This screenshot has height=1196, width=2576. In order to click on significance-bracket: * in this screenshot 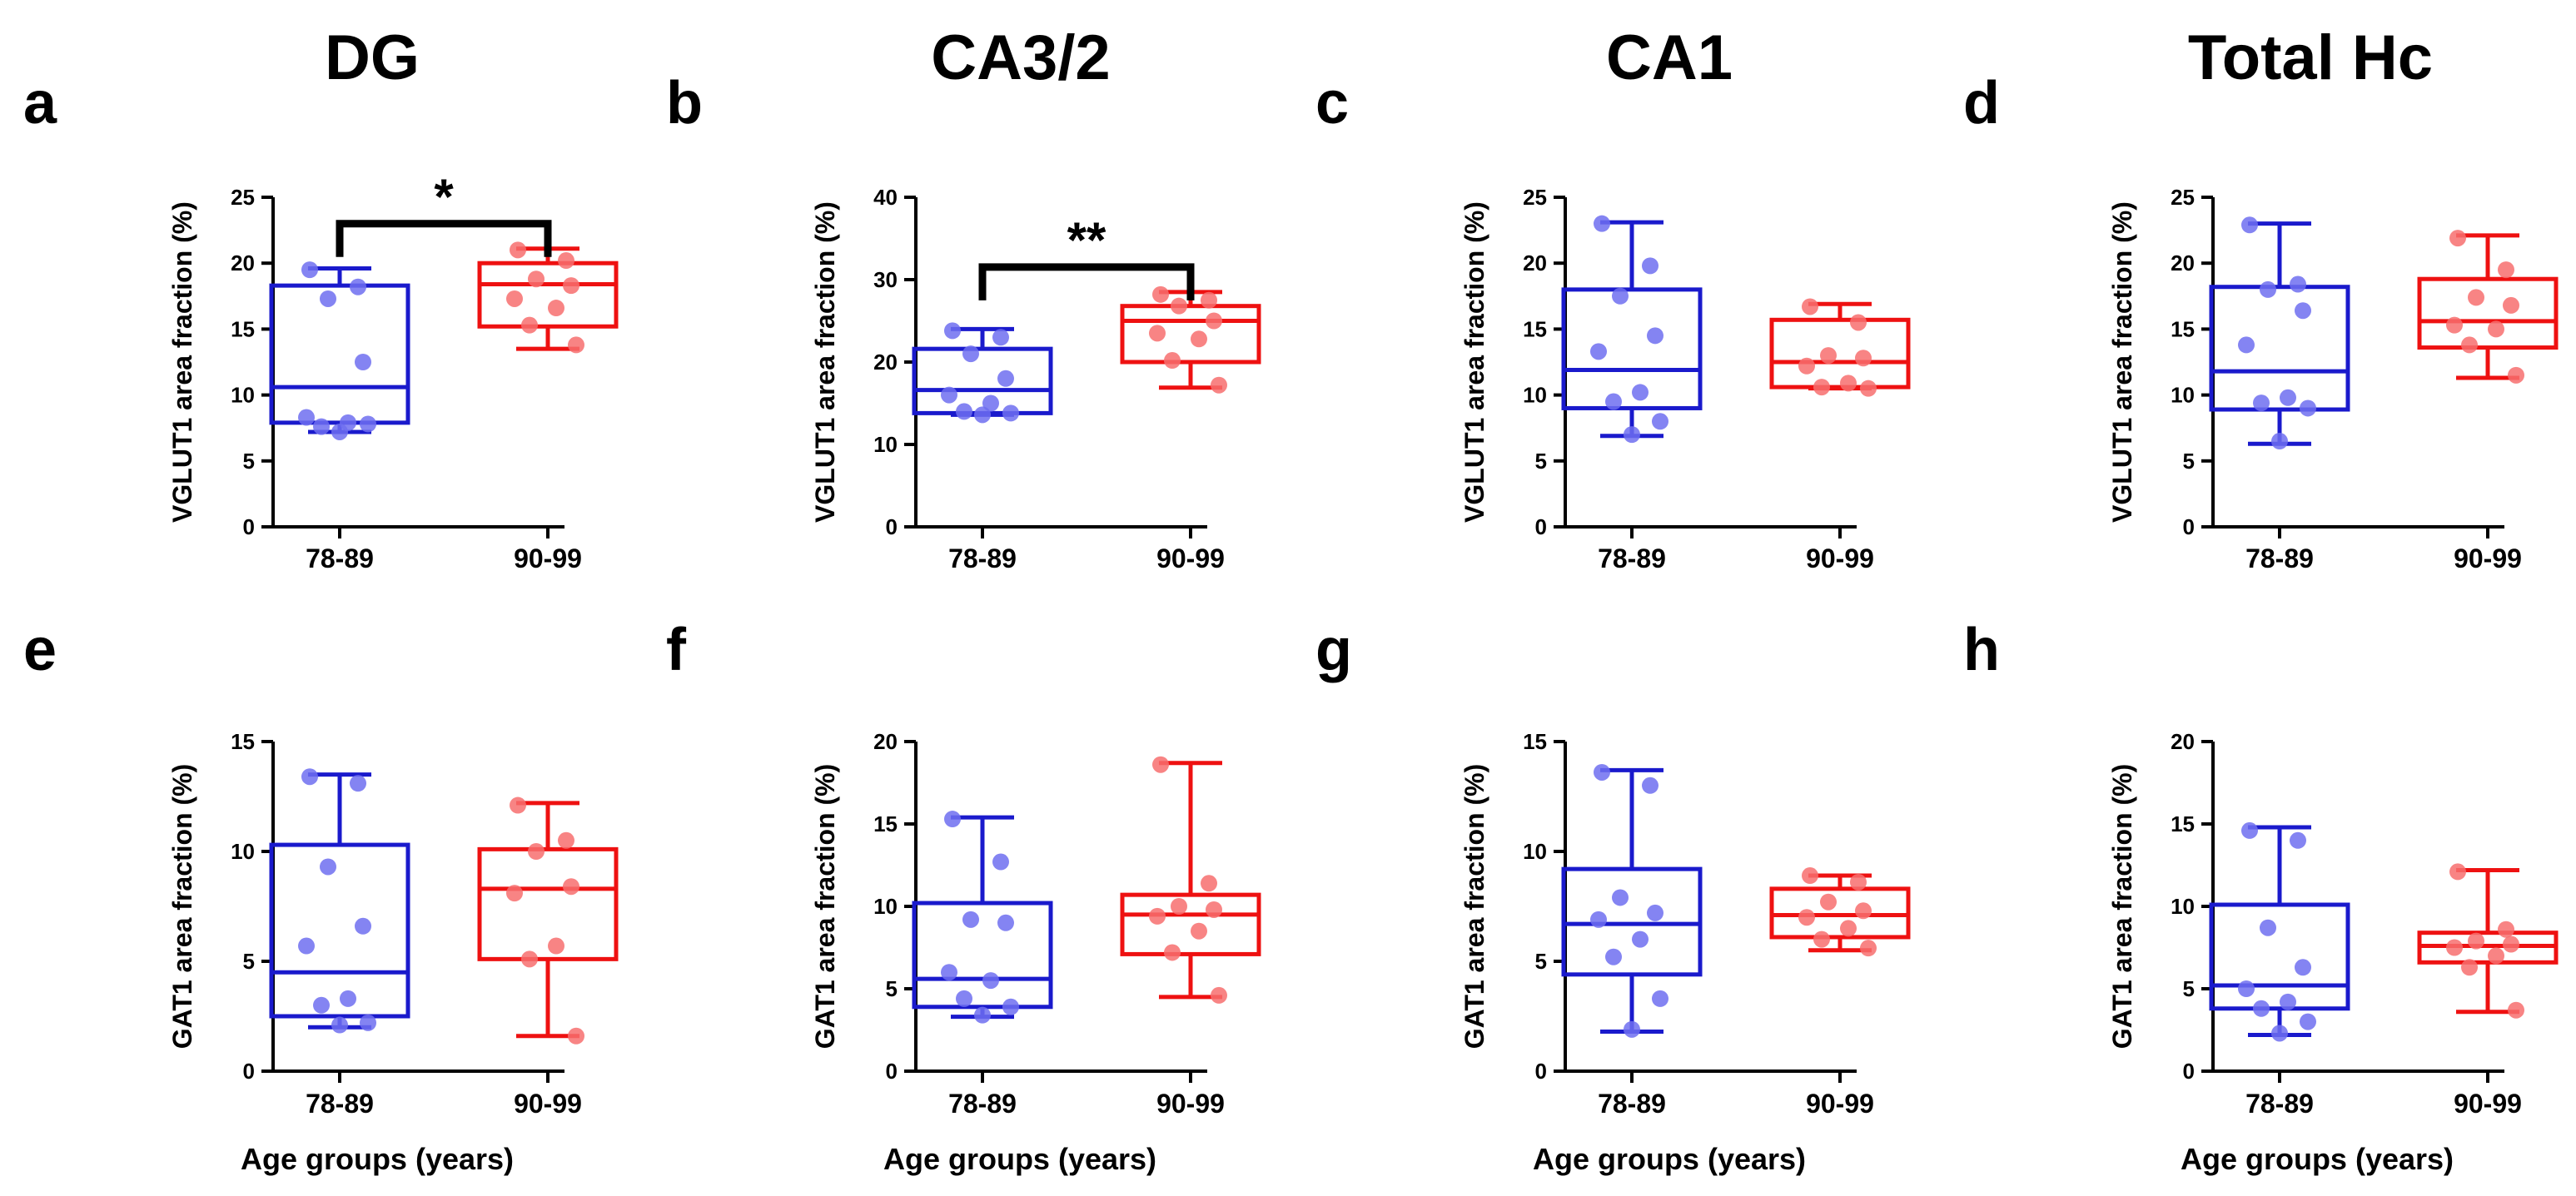, I will do `click(444, 213)`.